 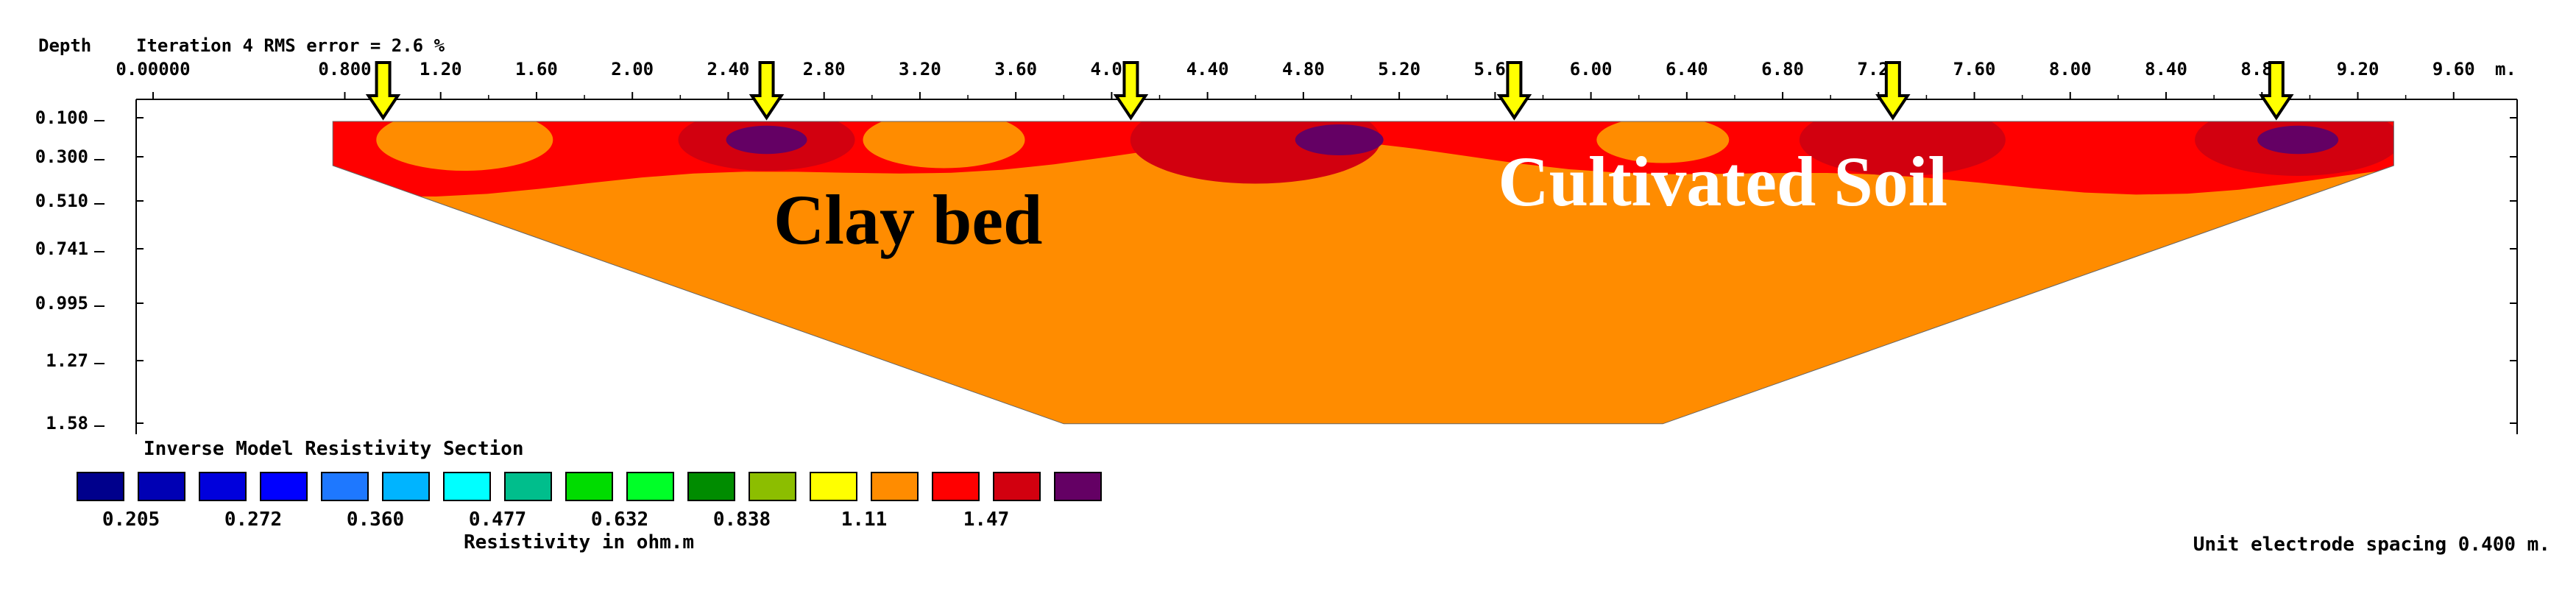 I want to click on chart-title: Iteration 4 RMS error = 2.6 %, so click(x=290, y=45).